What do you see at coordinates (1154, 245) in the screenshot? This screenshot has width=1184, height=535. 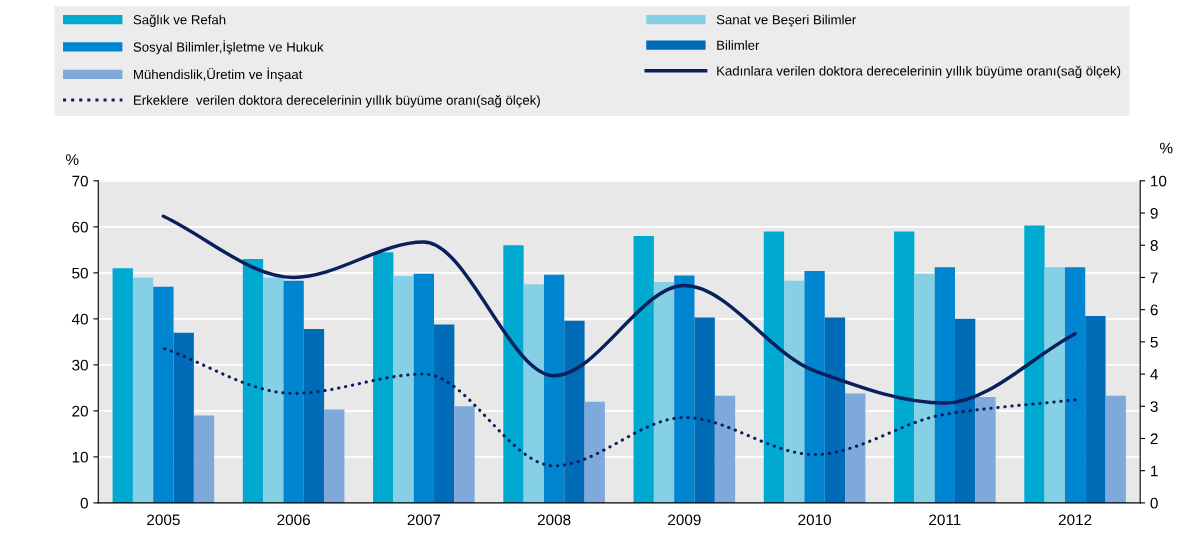 I see `y2-tick-label: 8` at bounding box center [1154, 245].